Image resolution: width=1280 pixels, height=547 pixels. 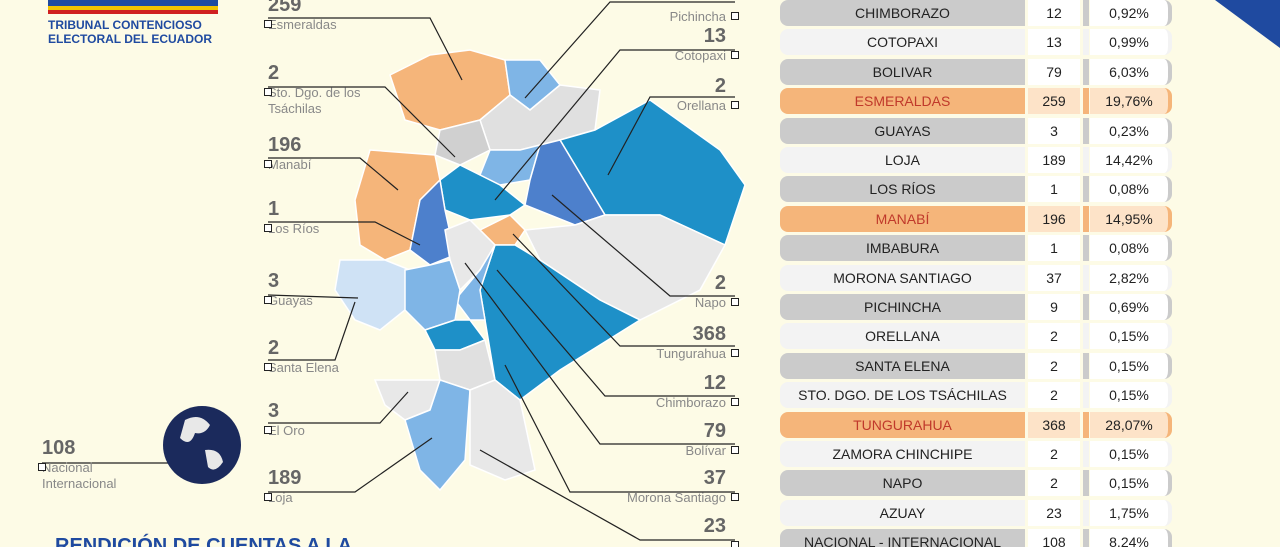 I want to click on cell-count: 259, so click(x=1054, y=101).